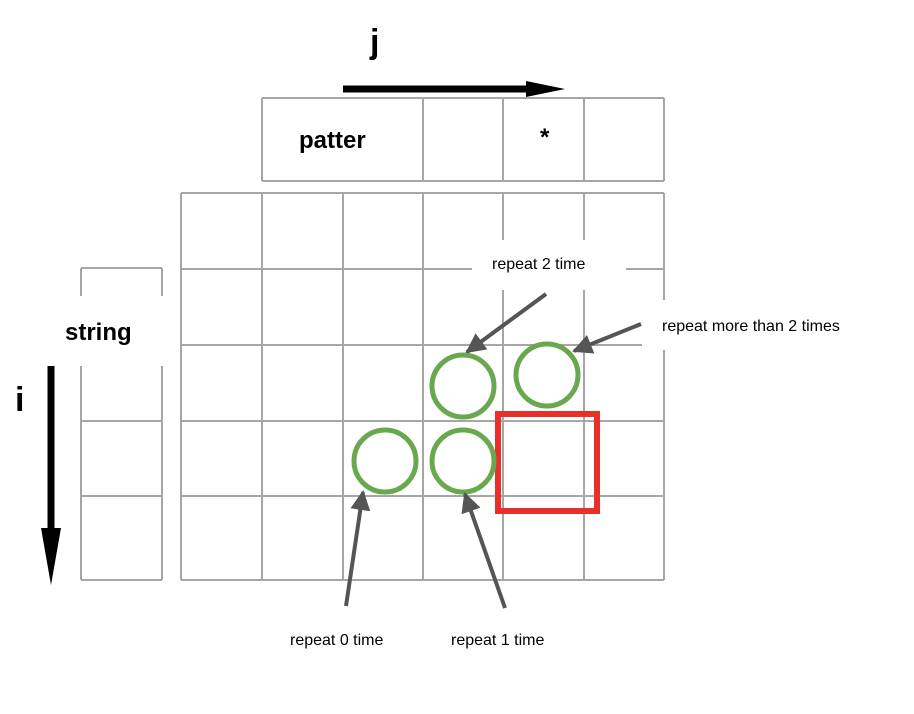 The height and width of the screenshot is (714, 914). What do you see at coordinates (607, 338) in the screenshot?
I see `arrow-repeat-more` at bounding box center [607, 338].